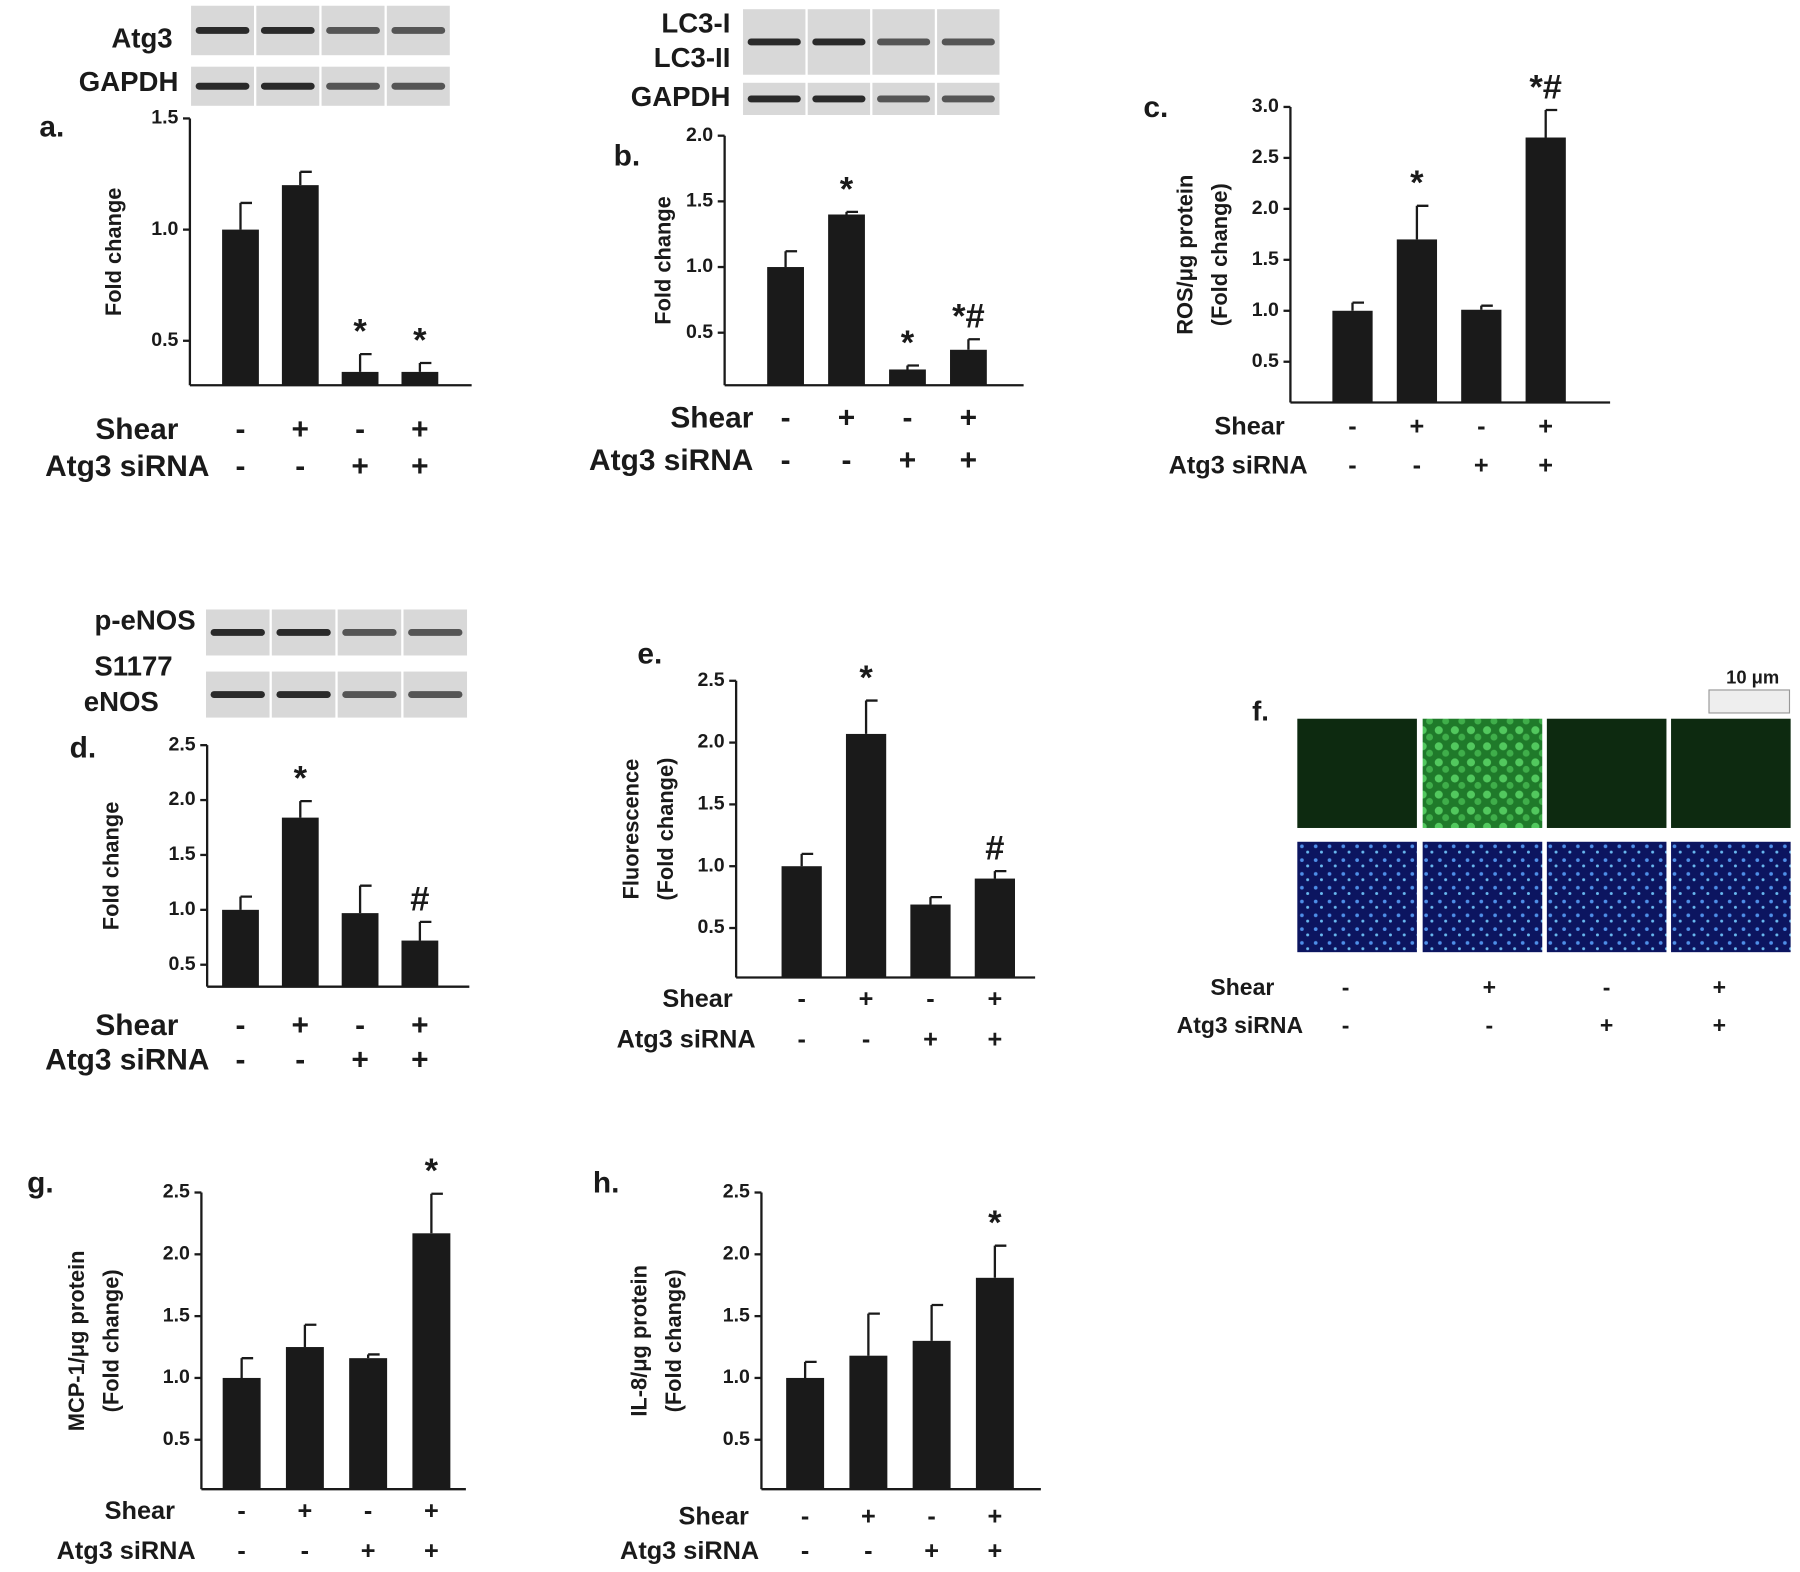  Describe the element at coordinates (1752, 676) in the screenshot. I see `scale-bar-label: 10 μm` at that location.